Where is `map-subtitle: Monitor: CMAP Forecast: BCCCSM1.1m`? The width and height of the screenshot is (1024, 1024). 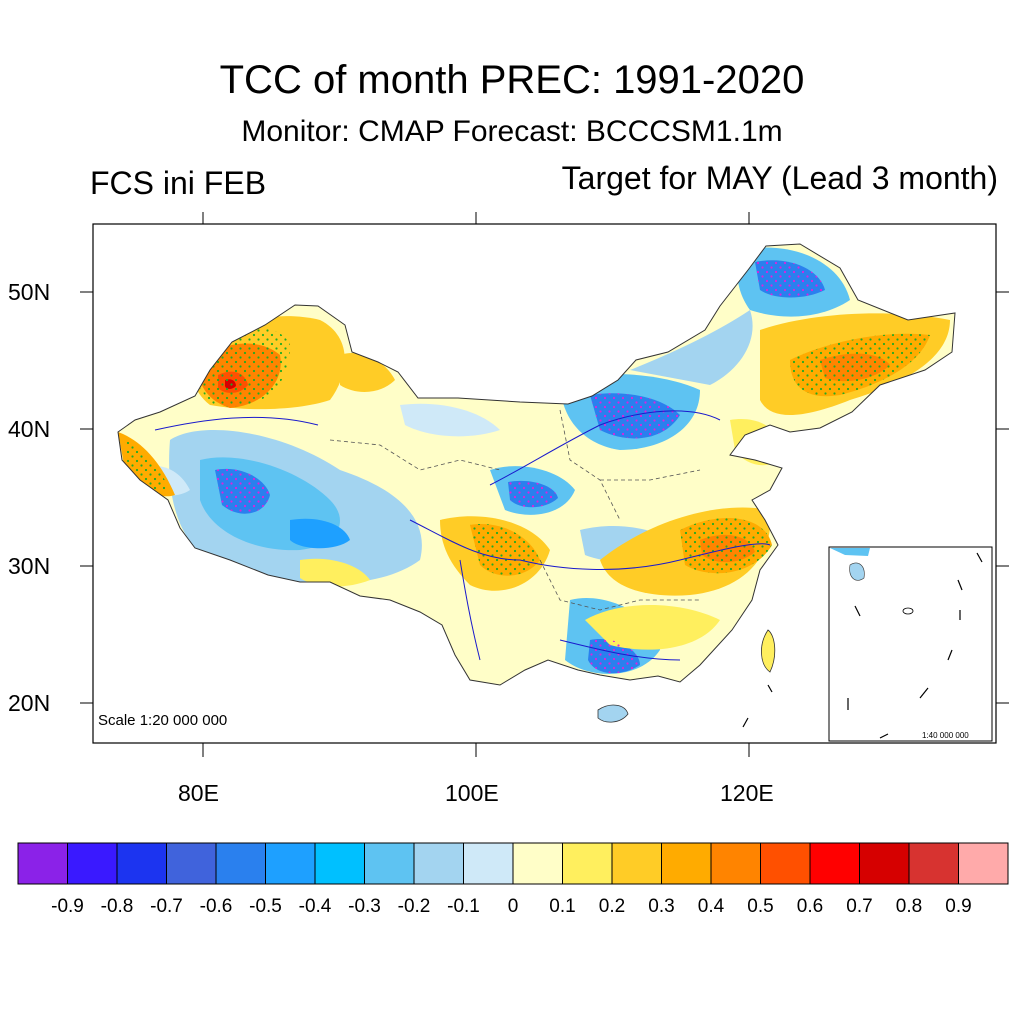
map-subtitle: Monitor: CMAP Forecast: BCCCSM1.1m is located at coordinates (512, 131).